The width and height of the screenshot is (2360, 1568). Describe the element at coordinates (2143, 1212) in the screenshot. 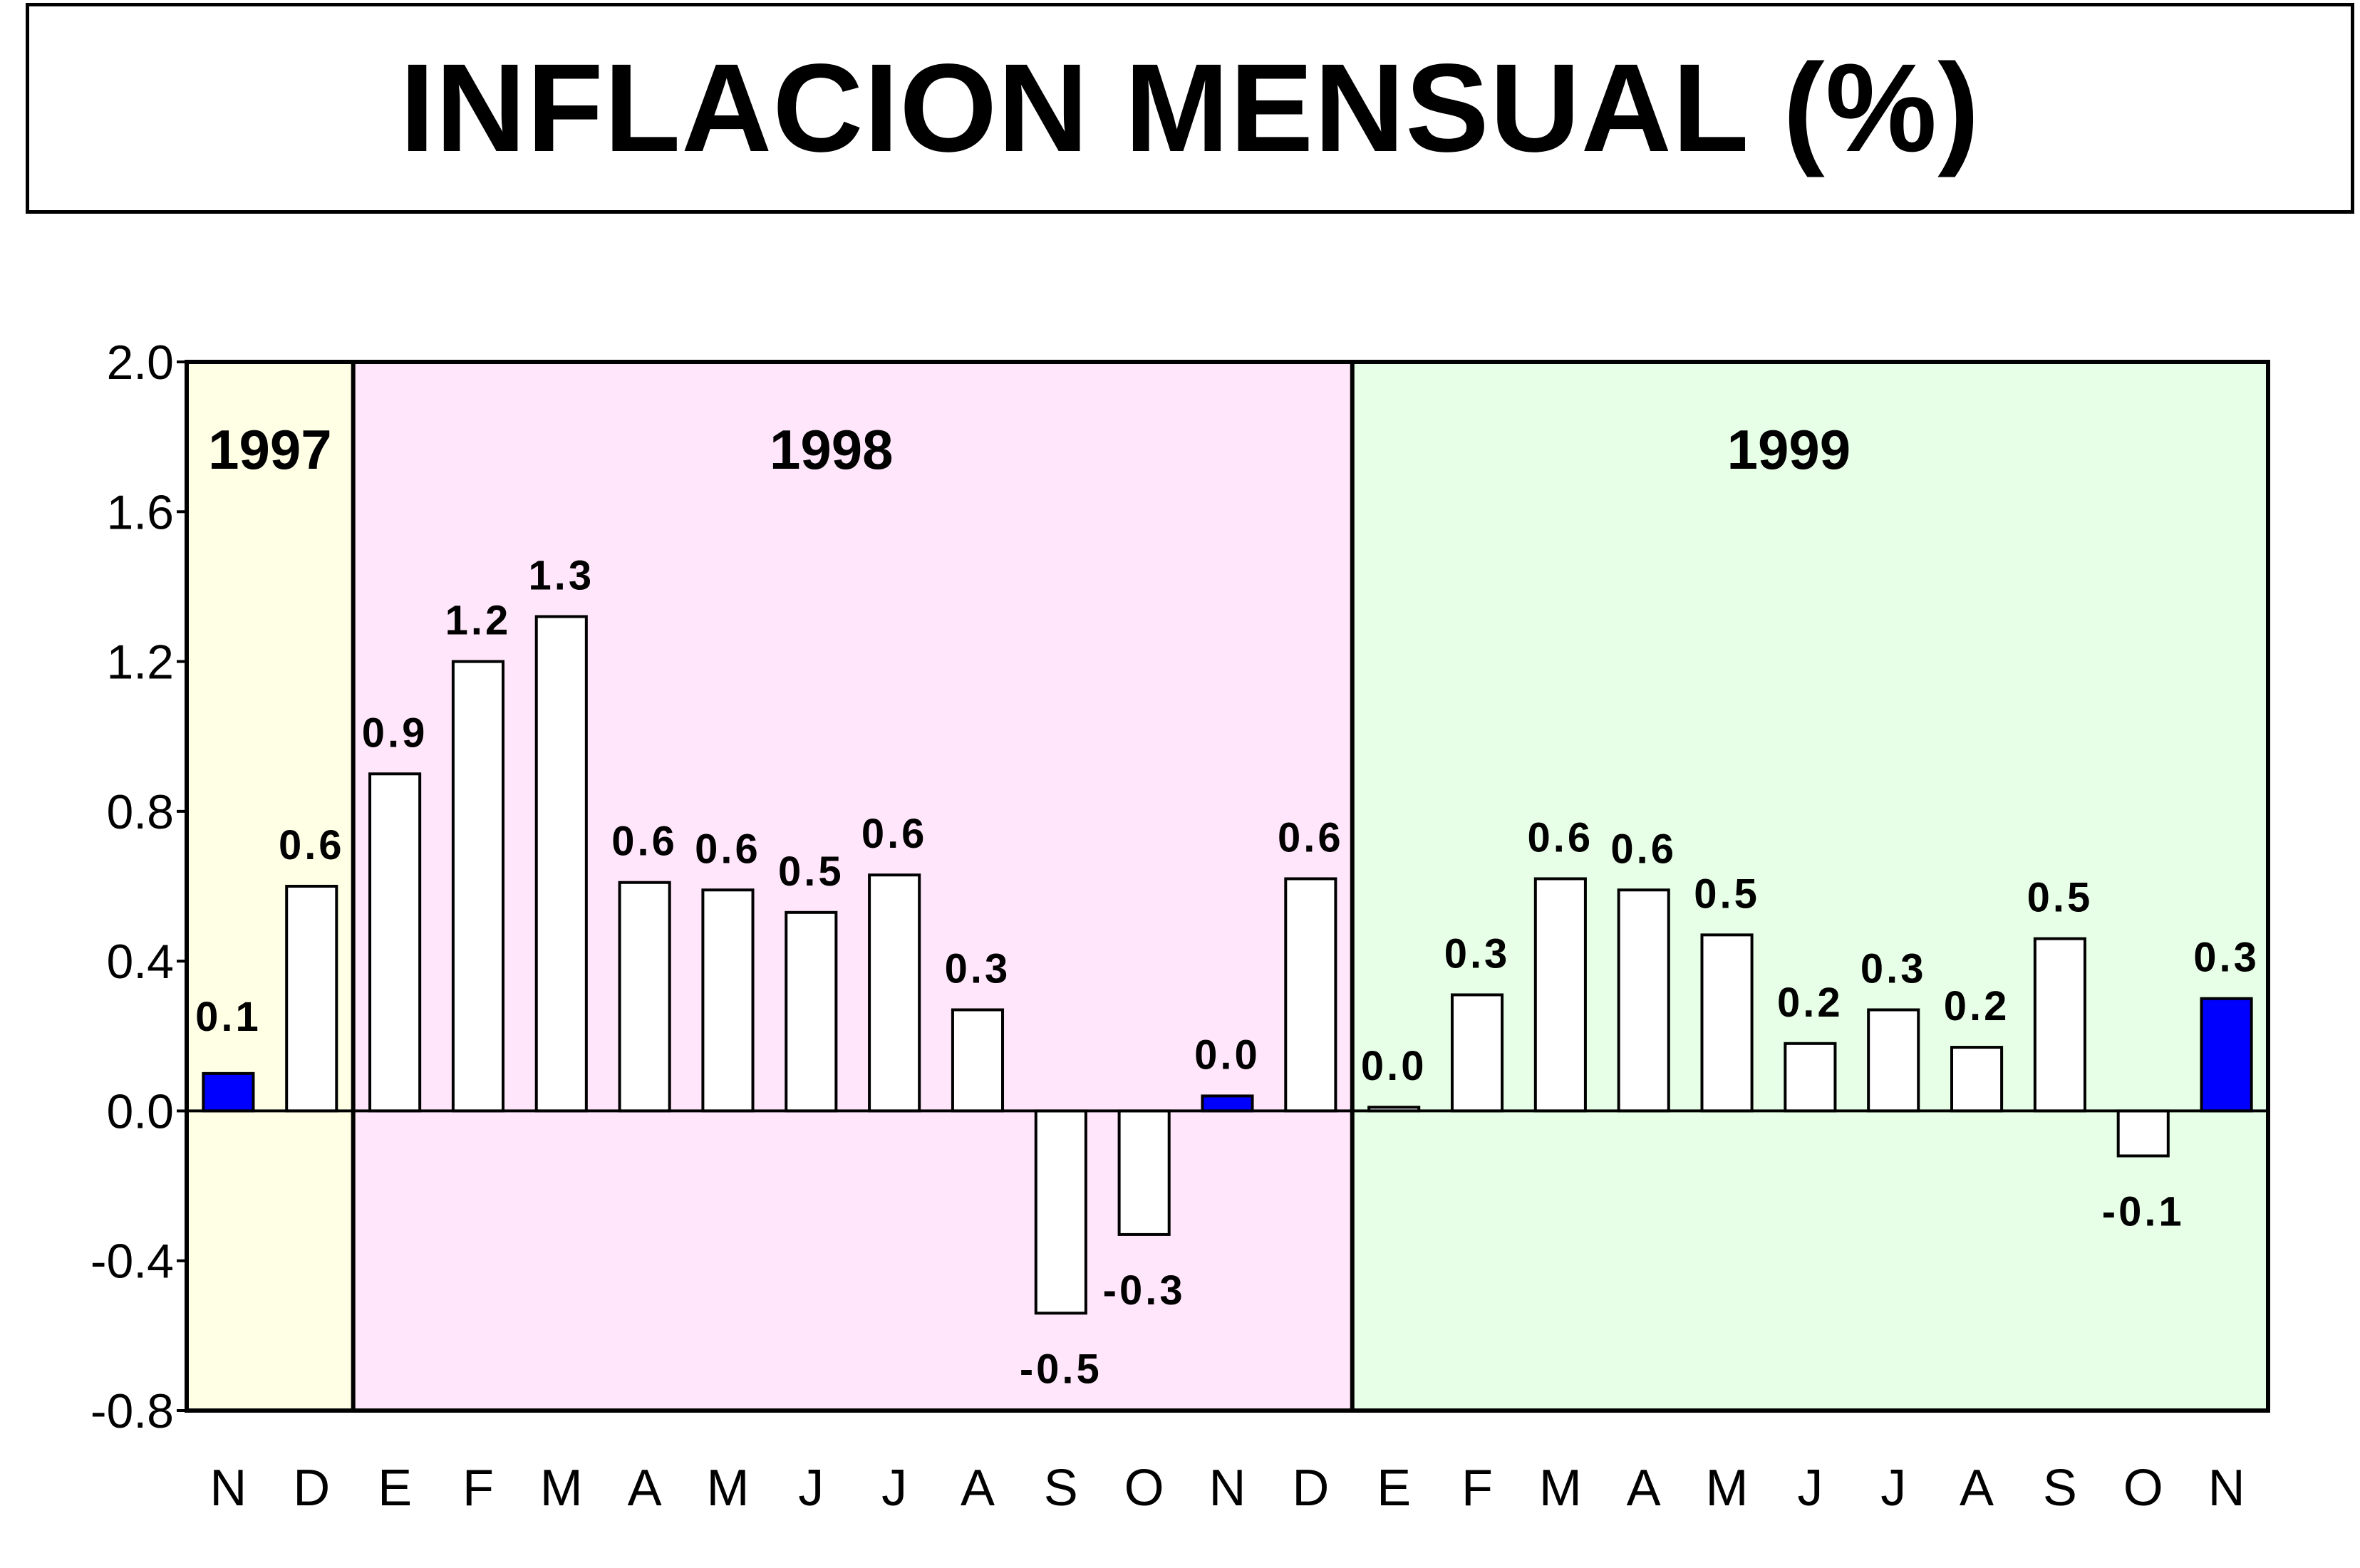

I see `data-label: -0.1` at that location.